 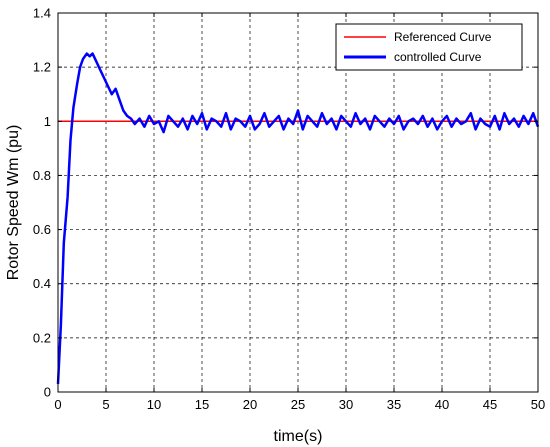 I want to click on legend: Referenced Curve controlled Curve, so click(x=429, y=47).